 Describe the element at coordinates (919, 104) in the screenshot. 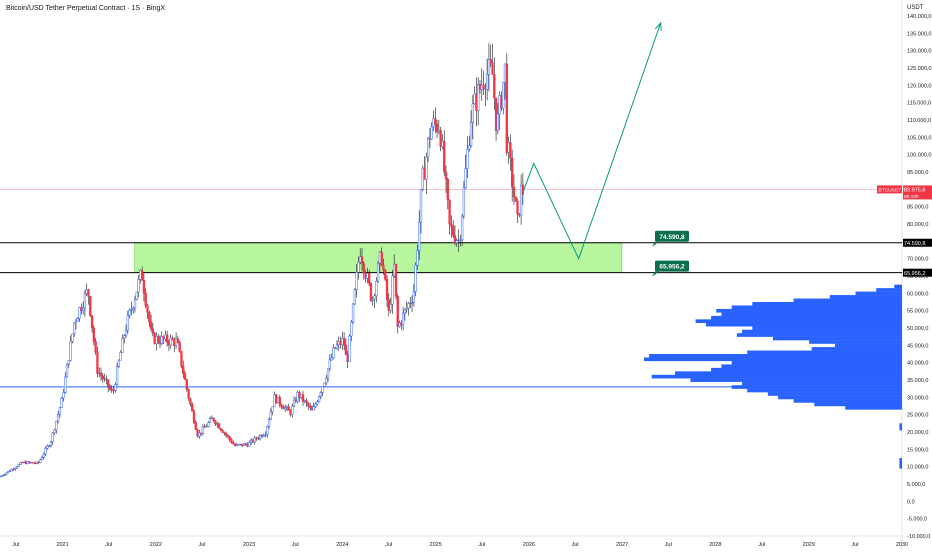

I see `y-tick-label: 115.000,0` at that location.